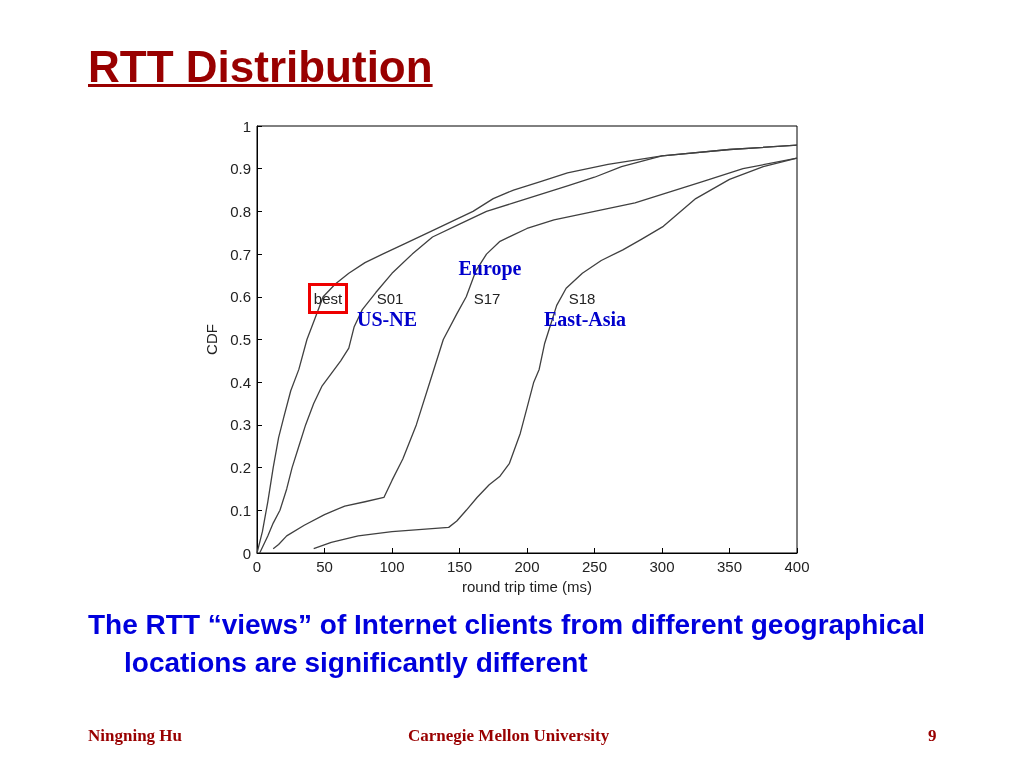  What do you see at coordinates (797, 566) in the screenshot?
I see `x-tick-label: 400` at bounding box center [797, 566].